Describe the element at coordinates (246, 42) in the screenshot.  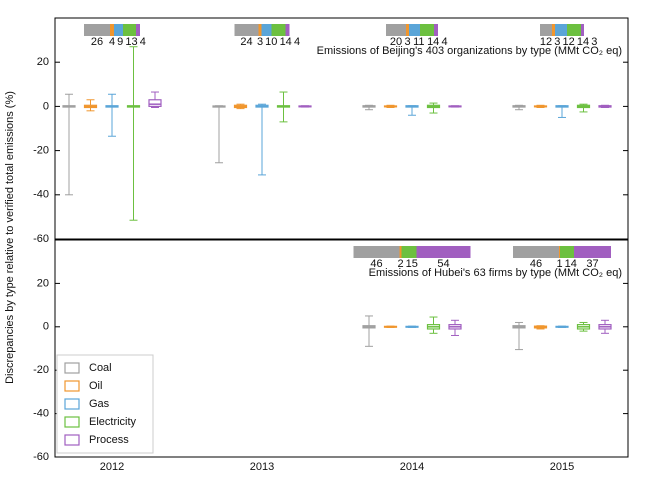
I see `composition-label: 24` at that location.